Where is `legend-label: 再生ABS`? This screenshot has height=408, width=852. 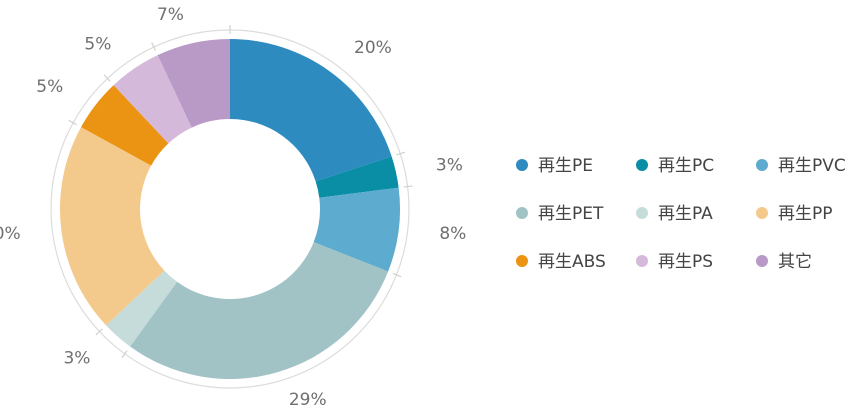
legend-label: 再生ABS is located at coordinates (572, 262).